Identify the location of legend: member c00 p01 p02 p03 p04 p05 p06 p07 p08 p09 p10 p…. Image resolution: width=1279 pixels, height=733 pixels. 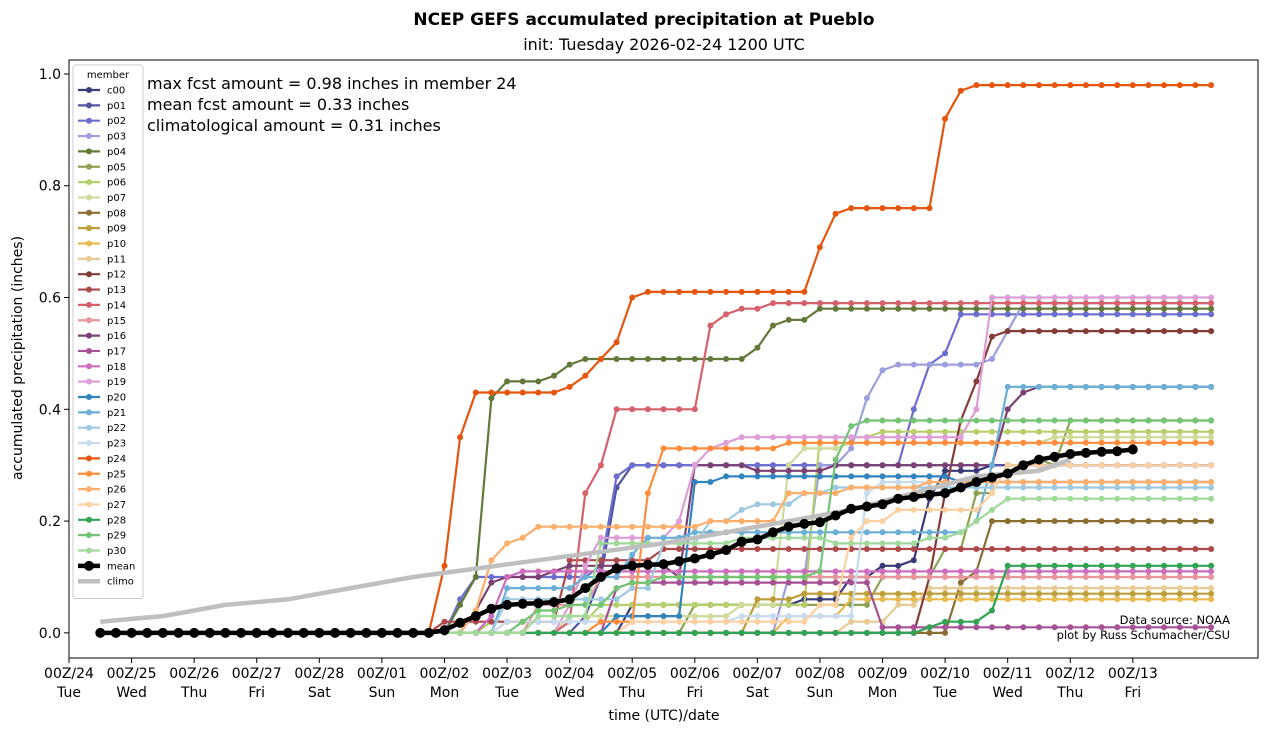
(108, 332).